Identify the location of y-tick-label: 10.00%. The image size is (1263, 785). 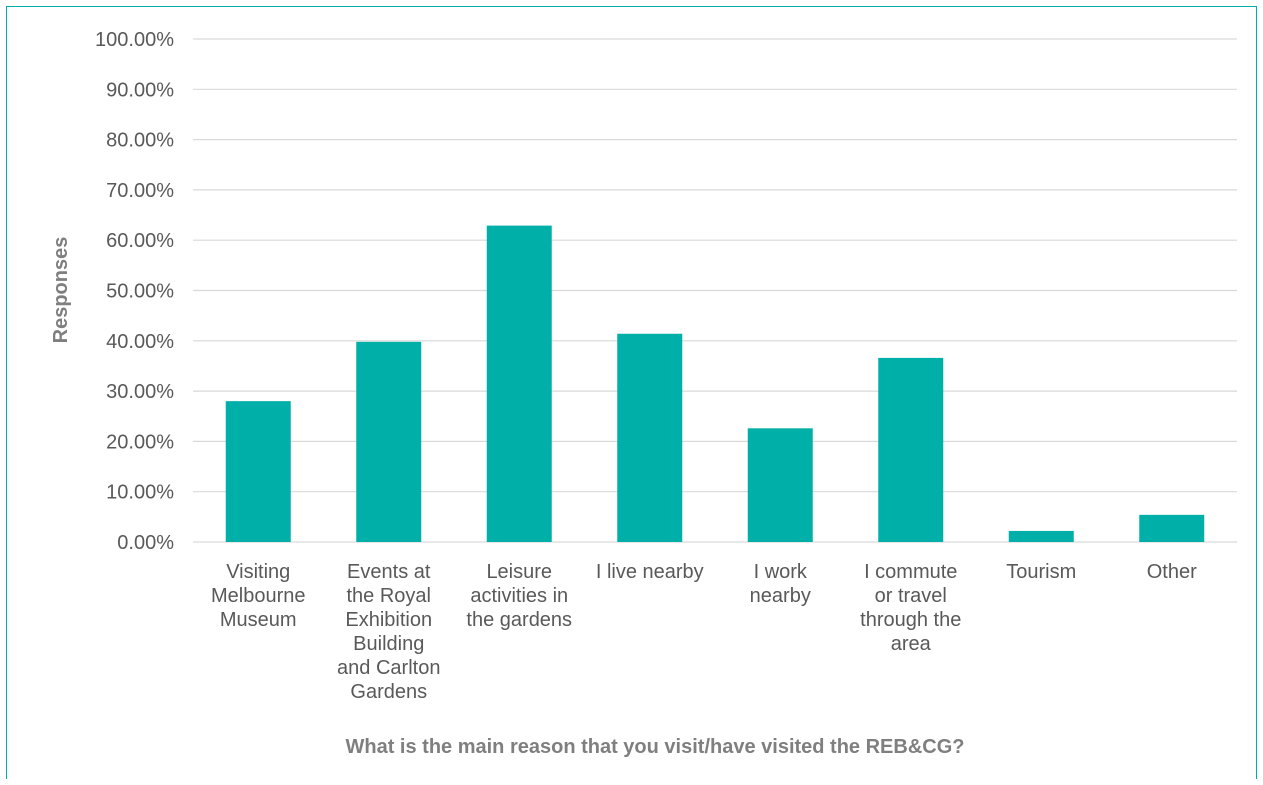
(140, 493).